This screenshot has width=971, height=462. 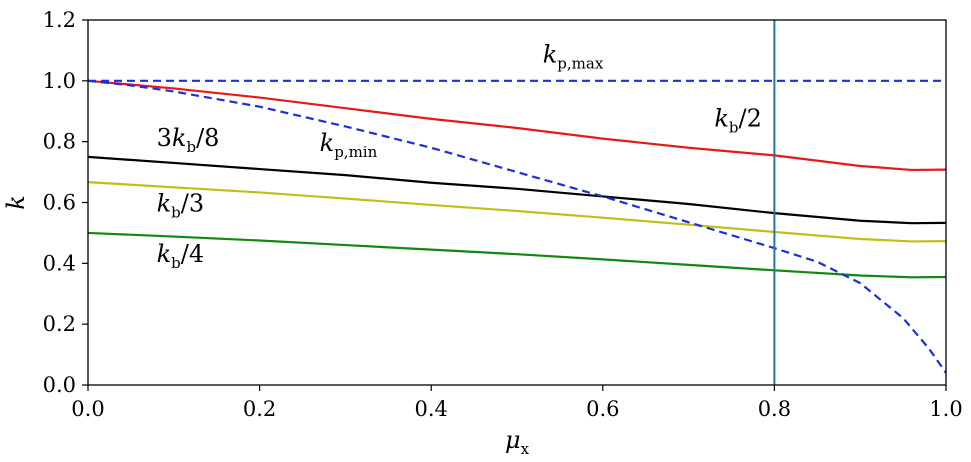 I want to click on x-tick-label: 0.4, so click(x=430, y=409).